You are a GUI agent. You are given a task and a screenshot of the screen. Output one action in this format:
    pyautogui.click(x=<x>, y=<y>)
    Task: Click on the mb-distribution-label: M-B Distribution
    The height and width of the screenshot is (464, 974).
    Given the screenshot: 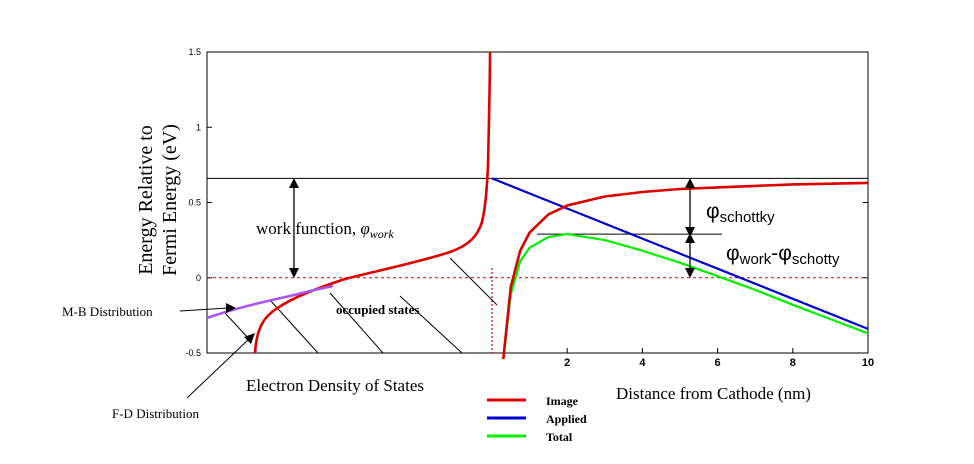 What is the action you would take?
    pyautogui.click(x=107, y=311)
    